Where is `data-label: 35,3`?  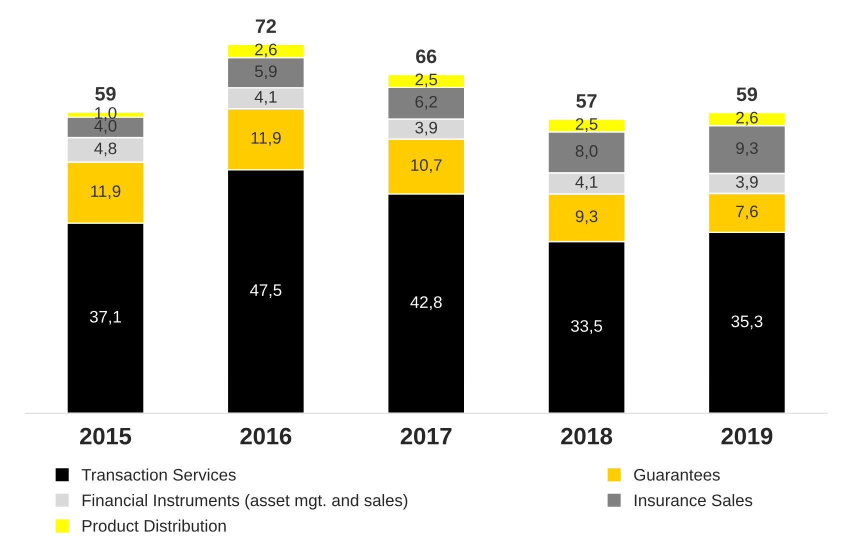 data-label: 35,3 is located at coordinates (746, 322).